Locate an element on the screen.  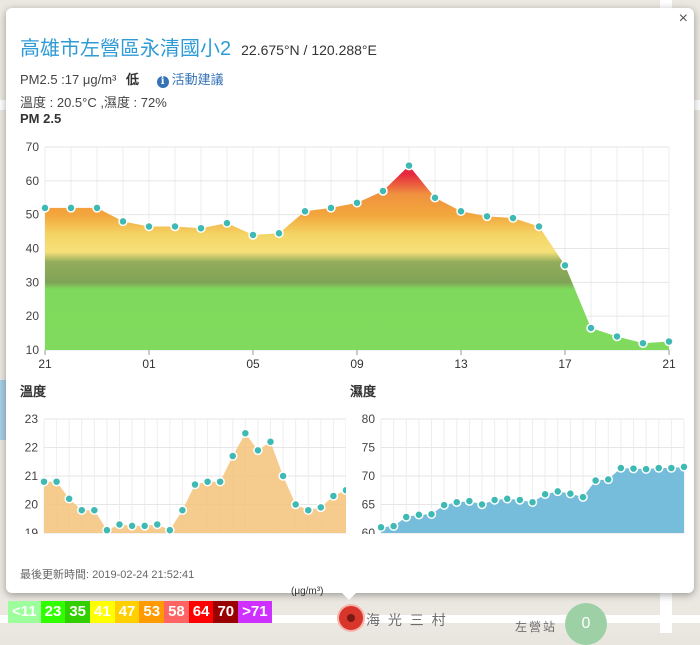
temperature-chart-title: 溫度 is located at coordinates (33, 391).